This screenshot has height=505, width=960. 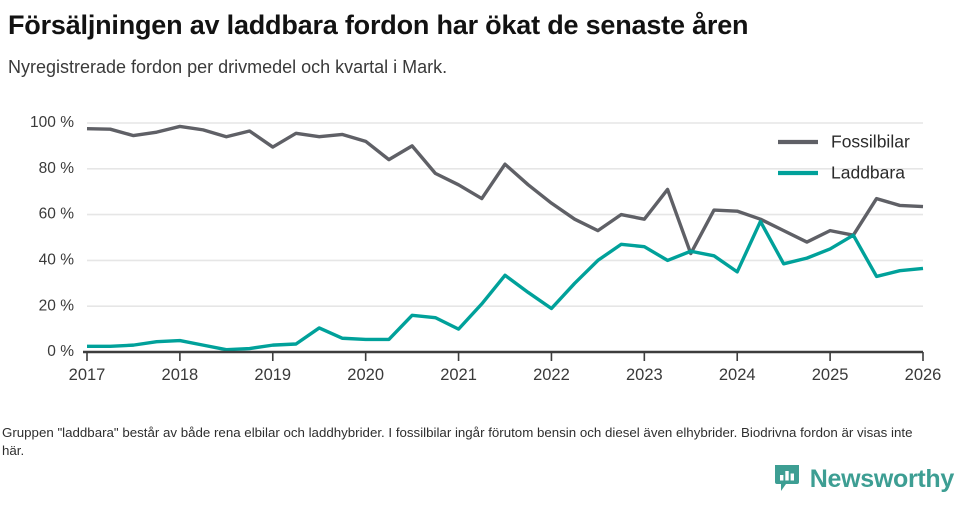 What do you see at coordinates (52, 237) in the screenshot?
I see `y-axis-tick-labels: 0 % 20 % 40 % 60 % 80 % 100 %` at bounding box center [52, 237].